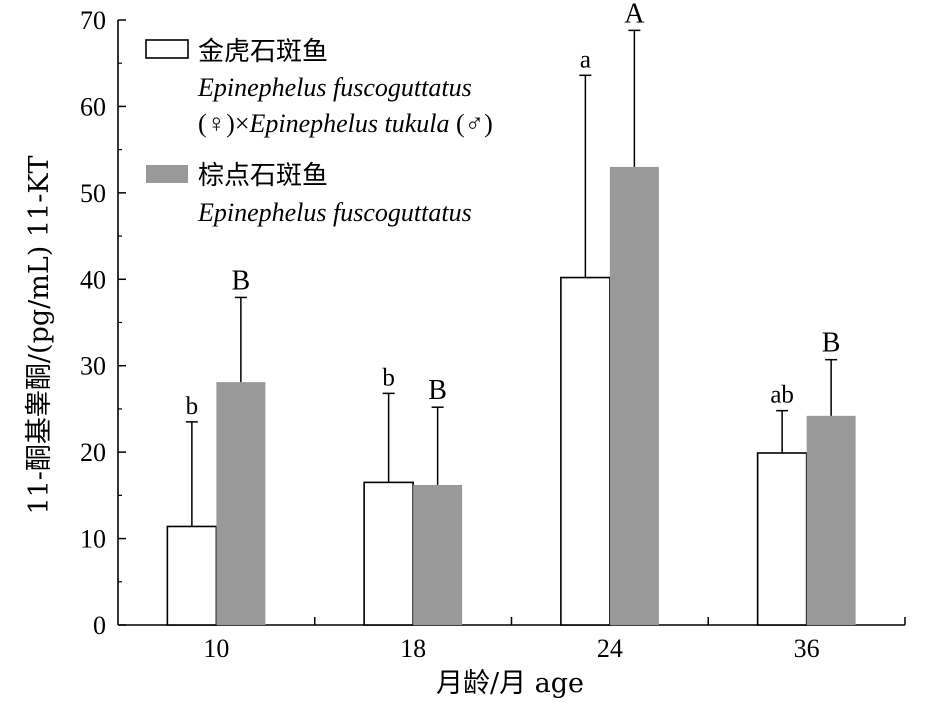 This screenshot has height=713, width=928. What do you see at coordinates (585, 59) in the screenshot?
I see `significance-letter: a` at bounding box center [585, 59].